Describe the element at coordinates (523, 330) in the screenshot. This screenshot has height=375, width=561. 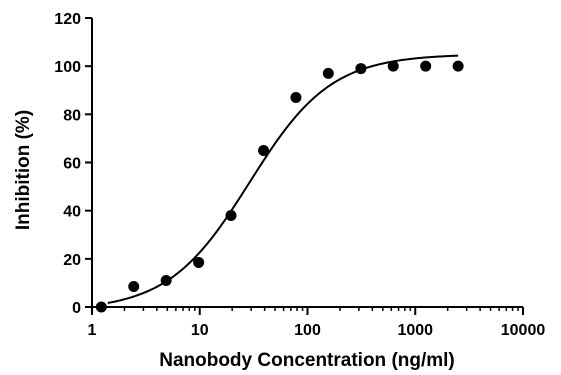
I see `x-tick-label: 10000` at that location.